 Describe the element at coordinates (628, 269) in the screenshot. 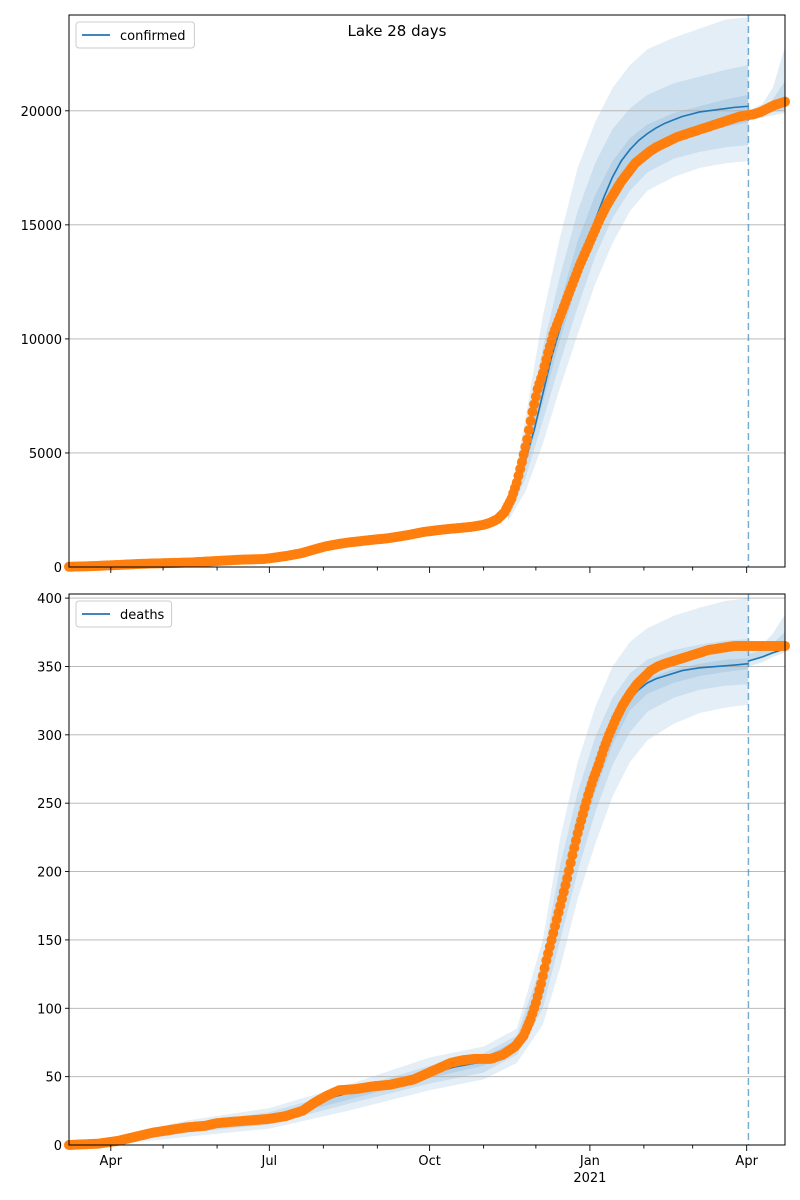

I see `uncertainty-band-outer` at that location.